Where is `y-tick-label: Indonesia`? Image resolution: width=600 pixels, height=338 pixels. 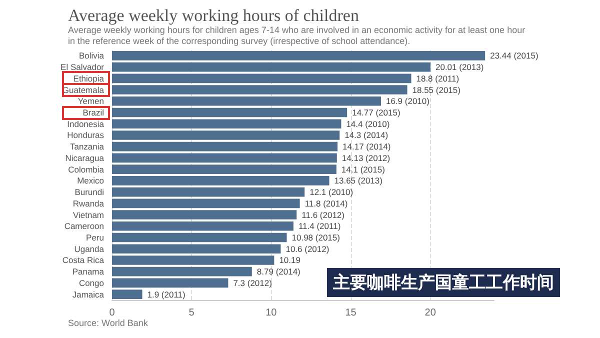 y-tick-label: Indonesia is located at coordinates (85, 123).